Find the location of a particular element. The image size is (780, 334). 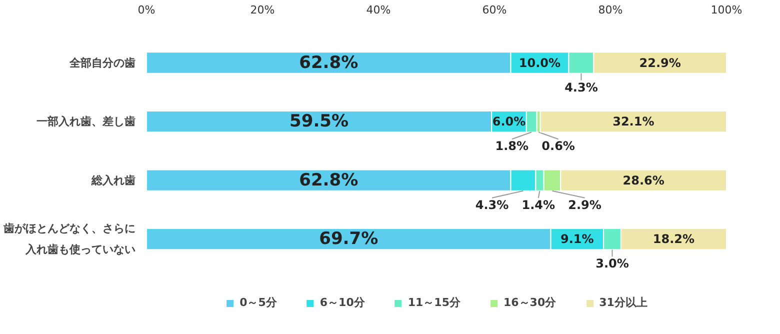

y-tick-label: 一部入れ歯、差し歯 is located at coordinates (86, 121).